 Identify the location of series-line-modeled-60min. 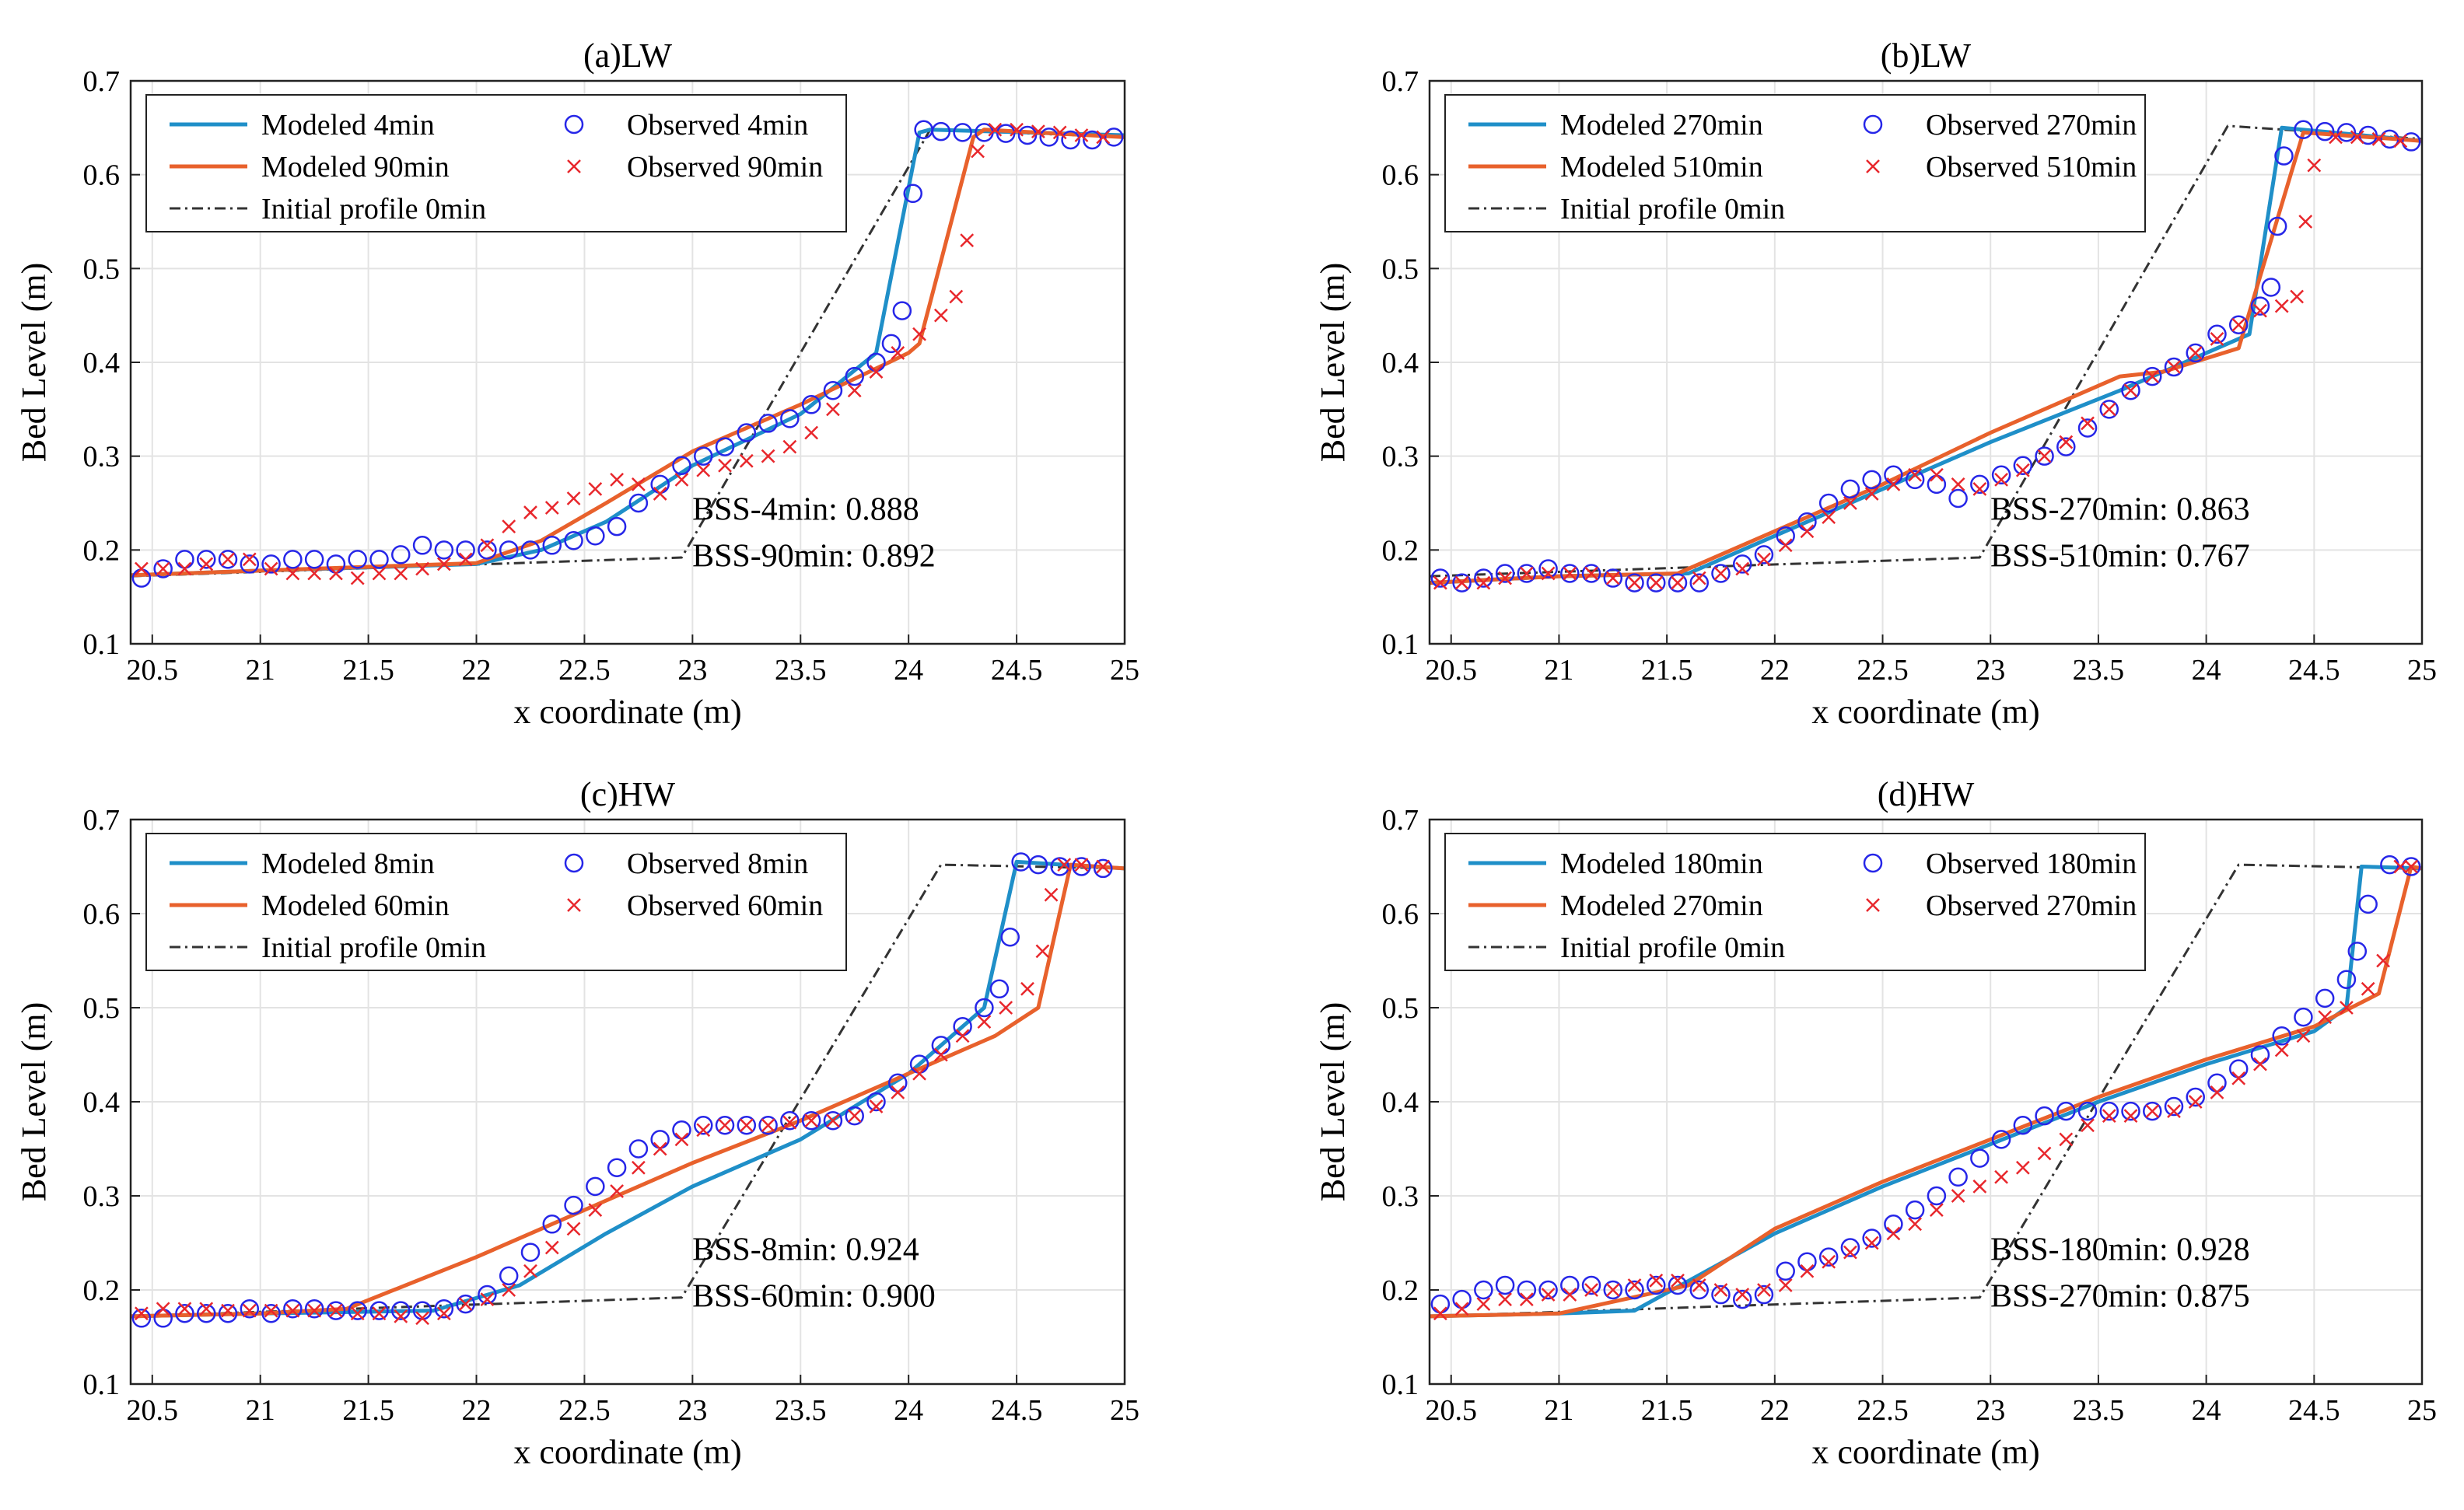
(628, 1090).